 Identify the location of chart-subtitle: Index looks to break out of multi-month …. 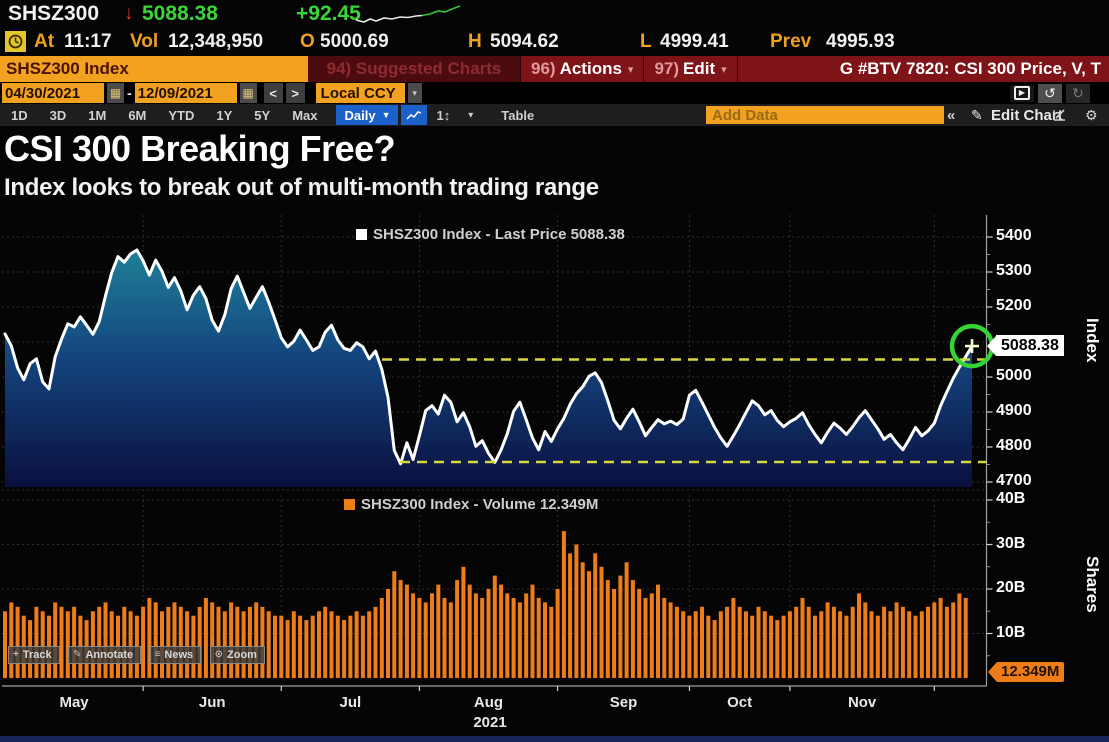
(301, 187).